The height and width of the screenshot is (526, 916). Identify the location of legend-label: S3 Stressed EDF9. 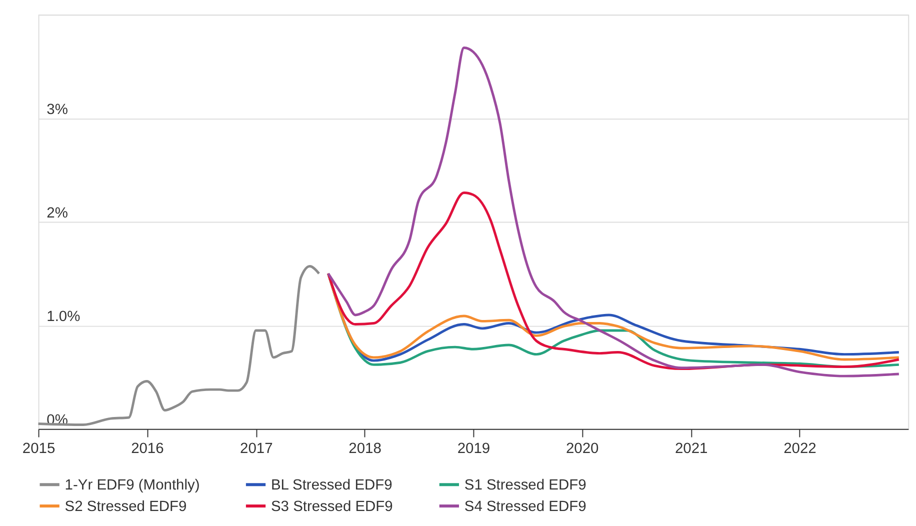
(331, 506).